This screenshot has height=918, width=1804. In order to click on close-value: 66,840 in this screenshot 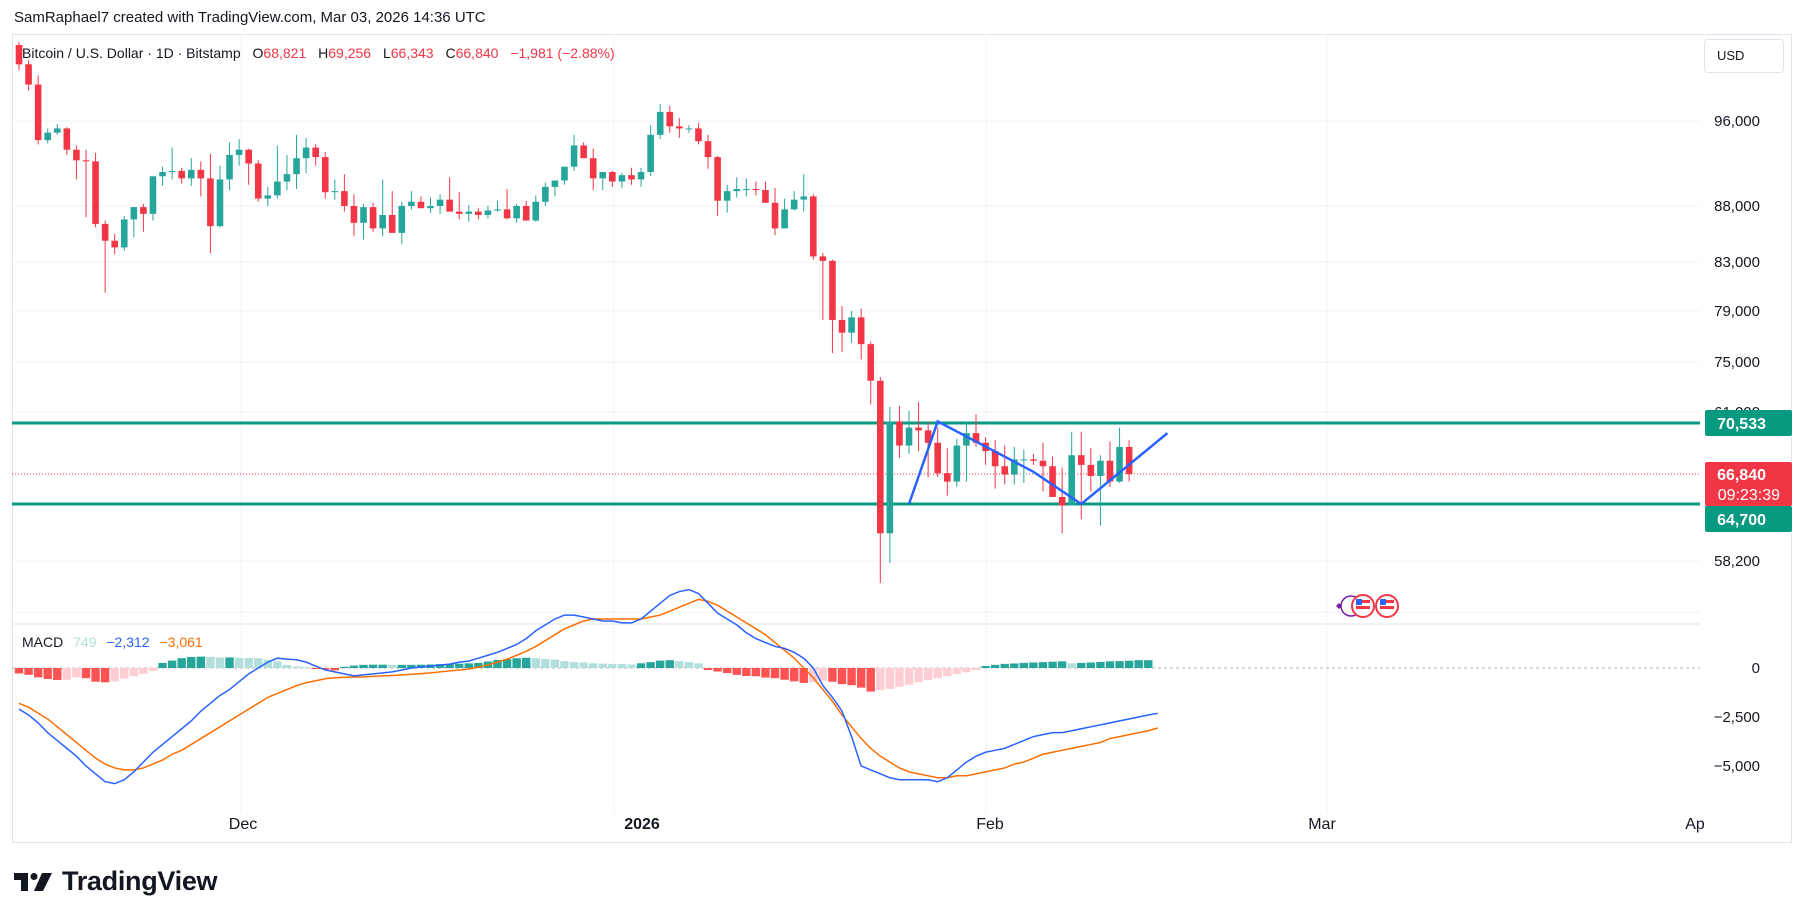, I will do `click(477, 53)`.